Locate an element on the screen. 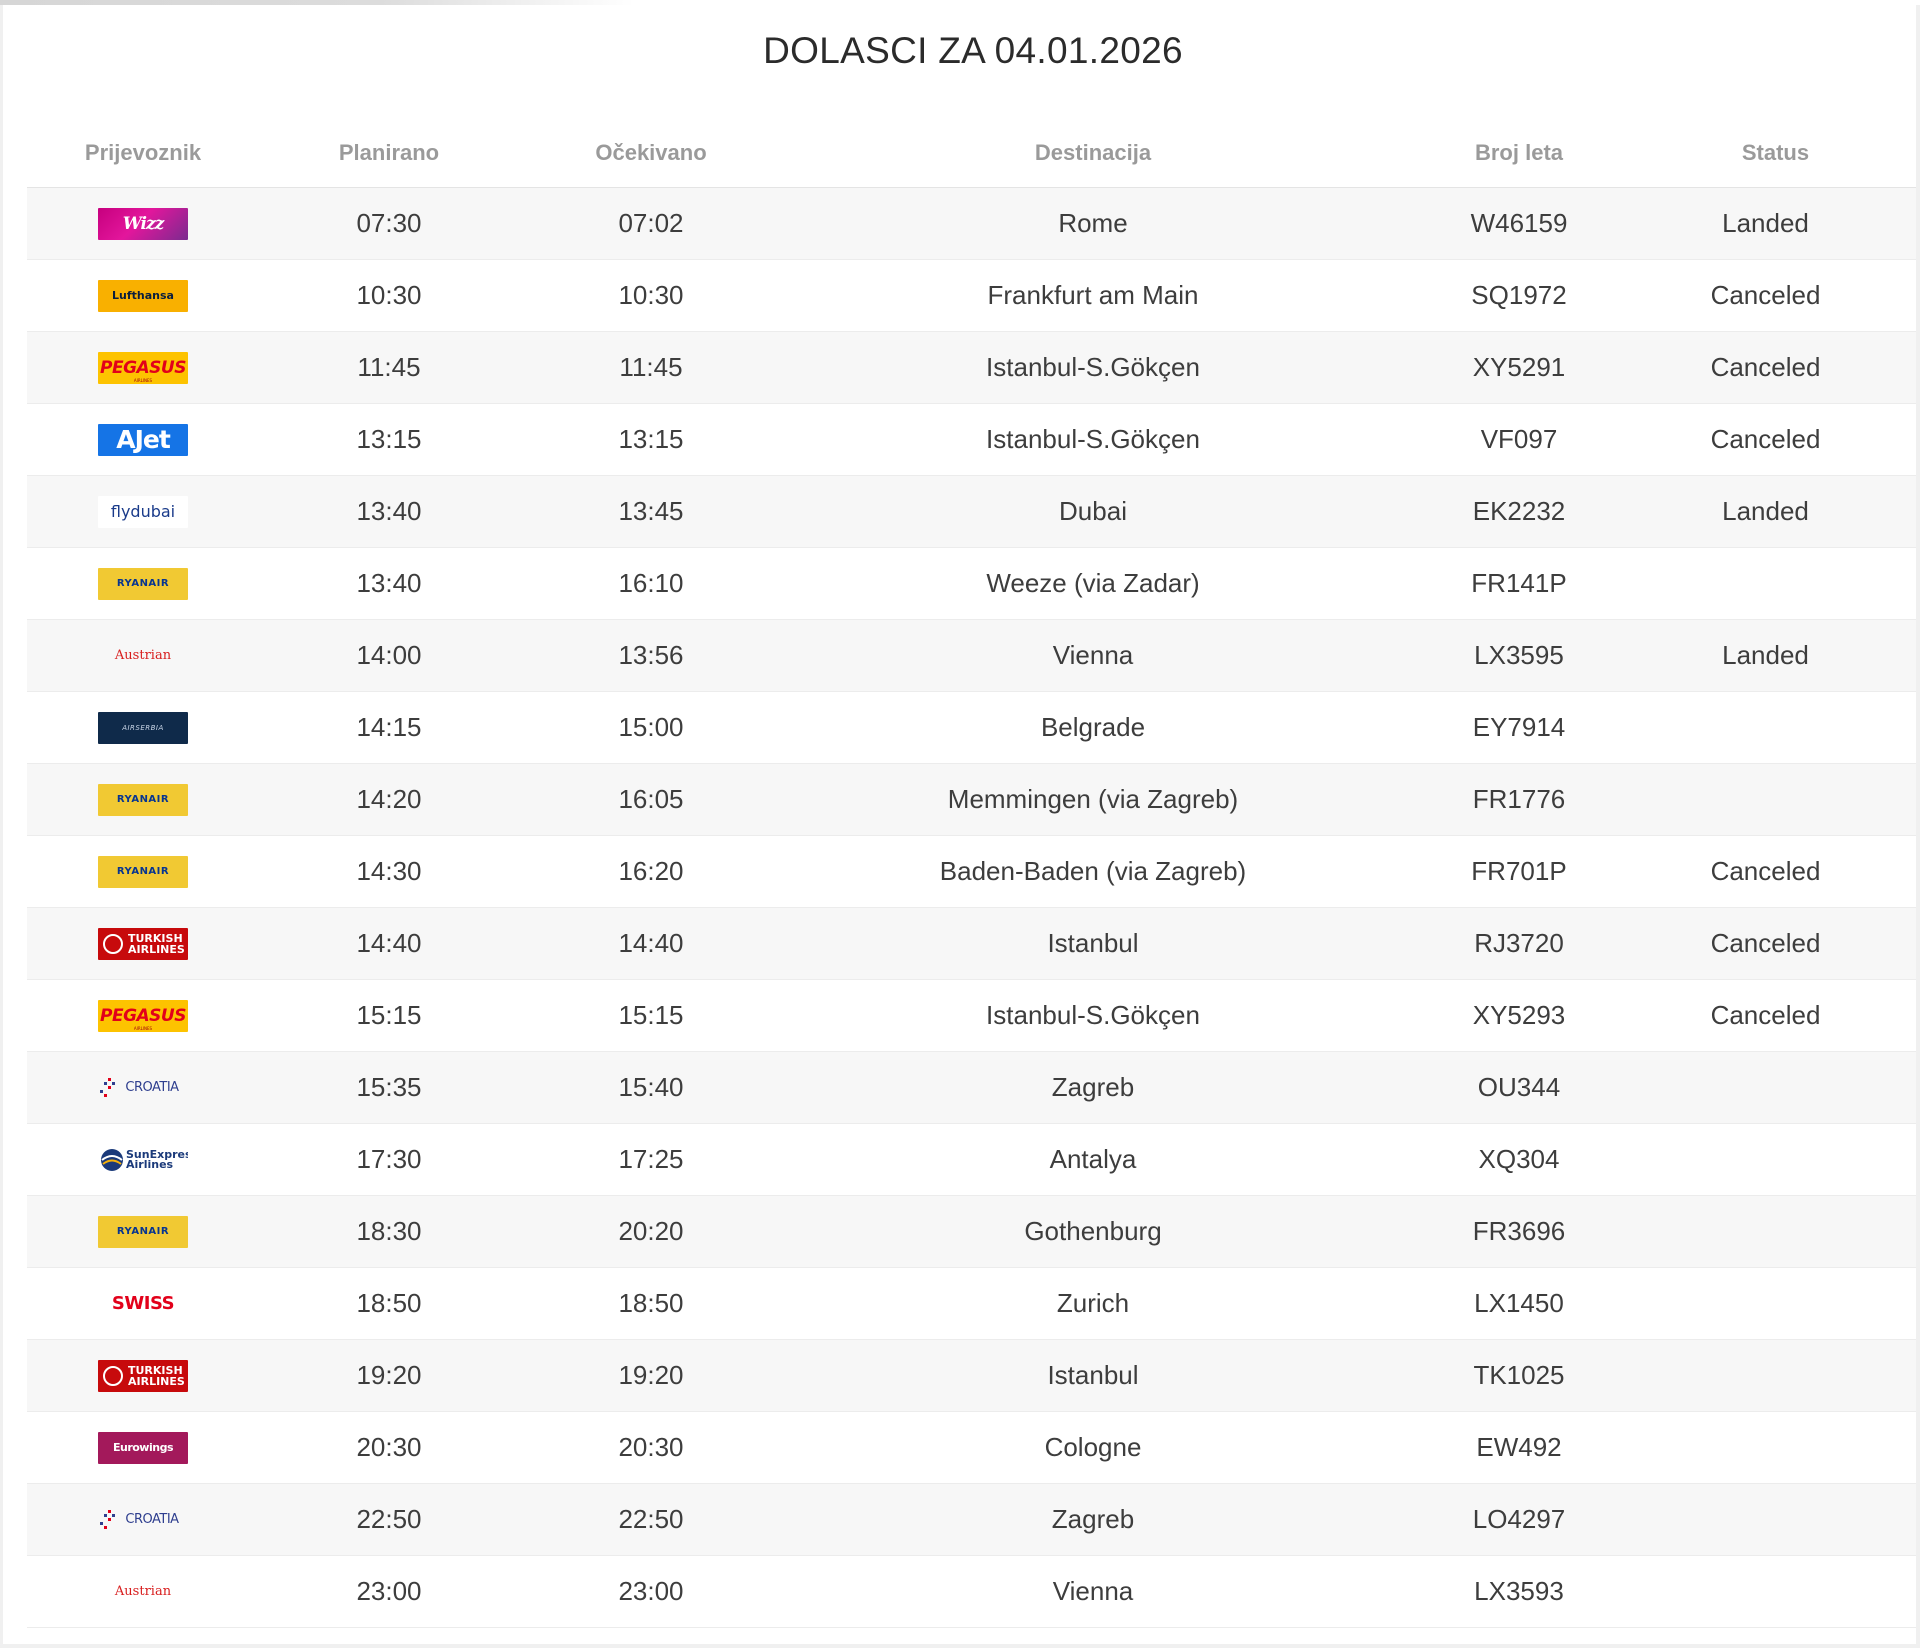 The width and height of the screenshot is (1920, 1648). logo-subtext: AIRLINES is located at coordinates (143, 380).